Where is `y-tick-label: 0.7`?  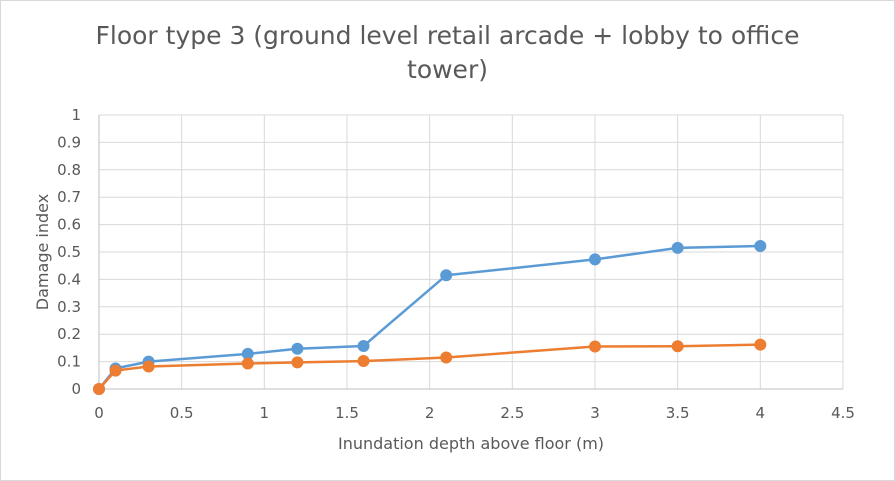 y-tick-label: 0.7 is located at coordinates (69, 197).